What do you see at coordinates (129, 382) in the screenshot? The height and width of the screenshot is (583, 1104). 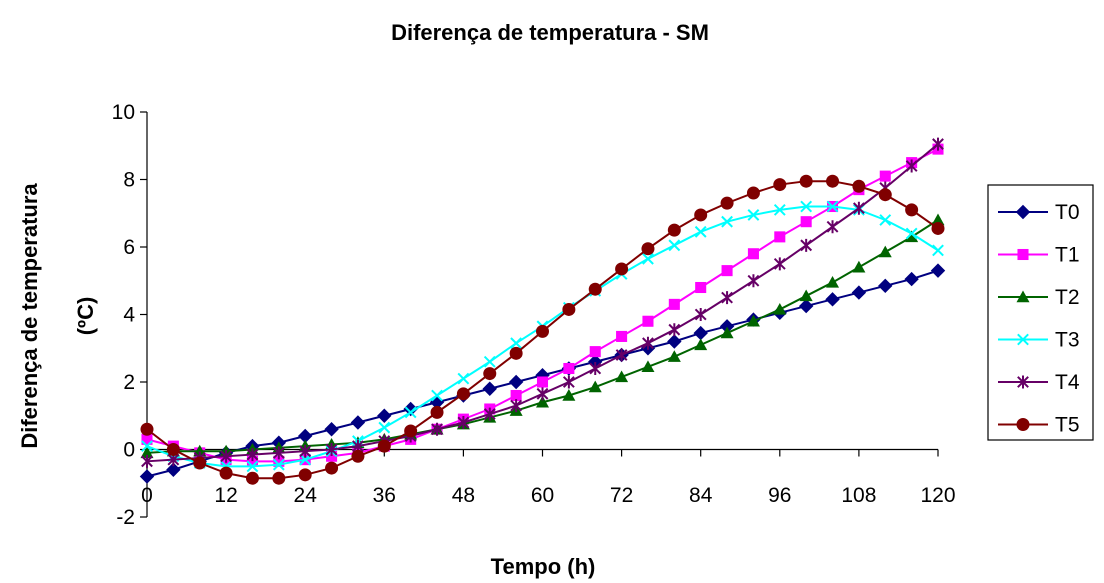 I see `y-tick-label: 2` at bounding box center [129, 382].